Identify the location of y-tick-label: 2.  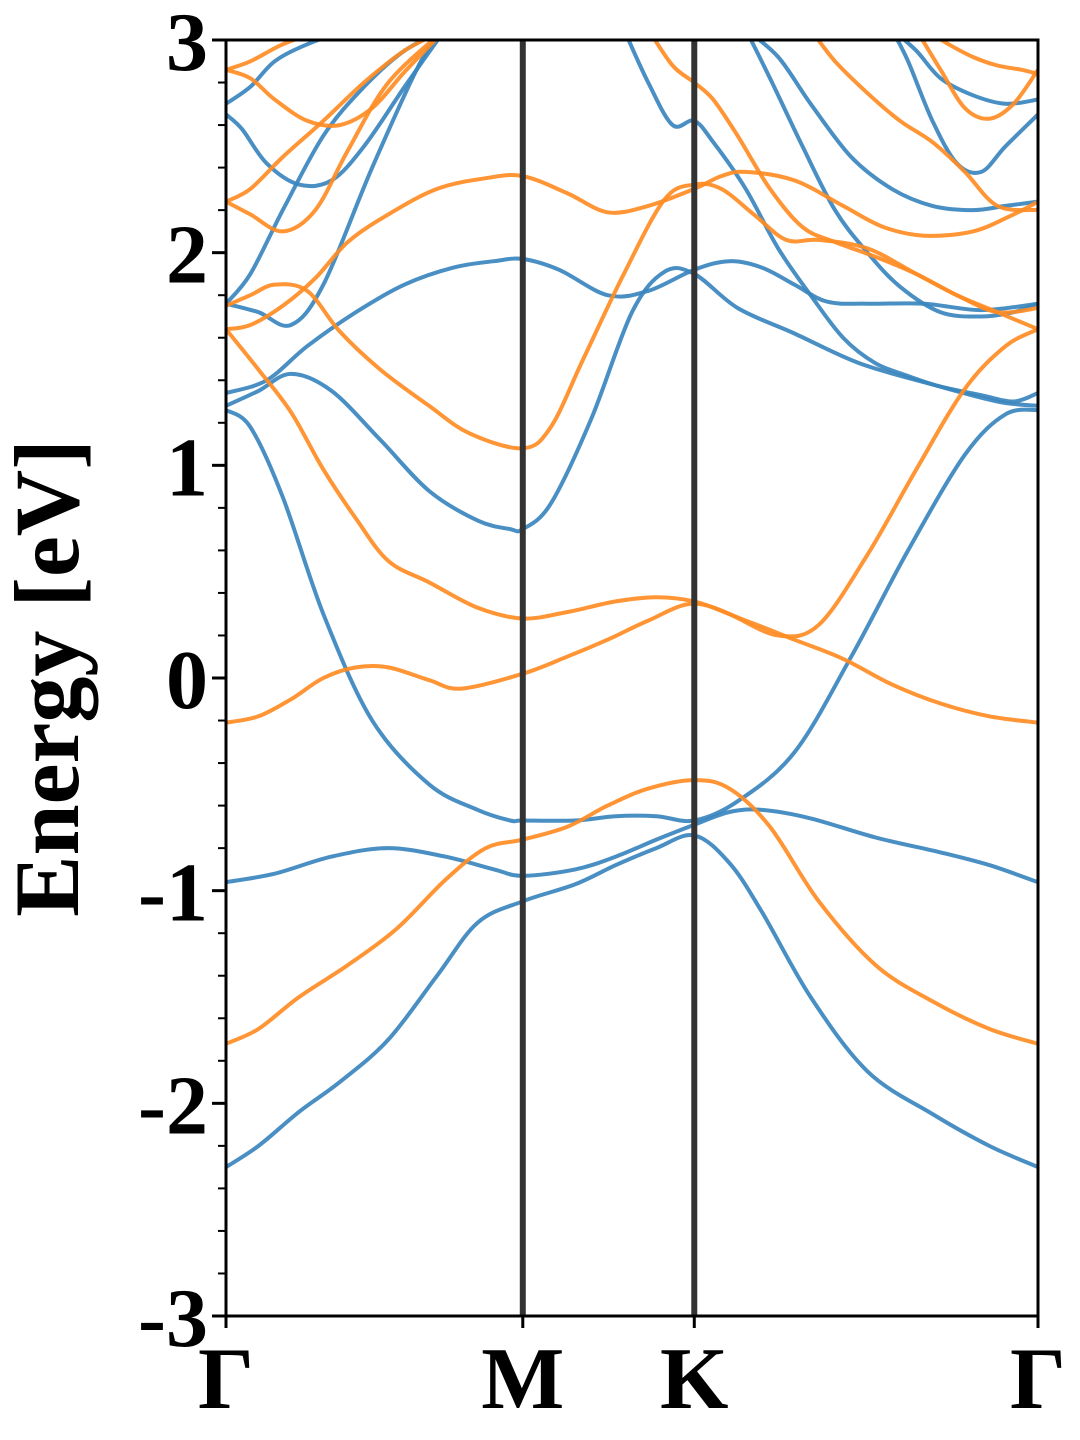
(187, 255).